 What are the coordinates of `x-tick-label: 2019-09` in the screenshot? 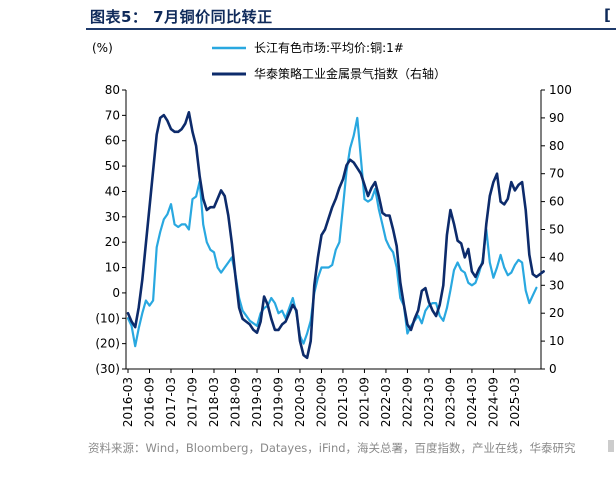 It's located at (278, 402).